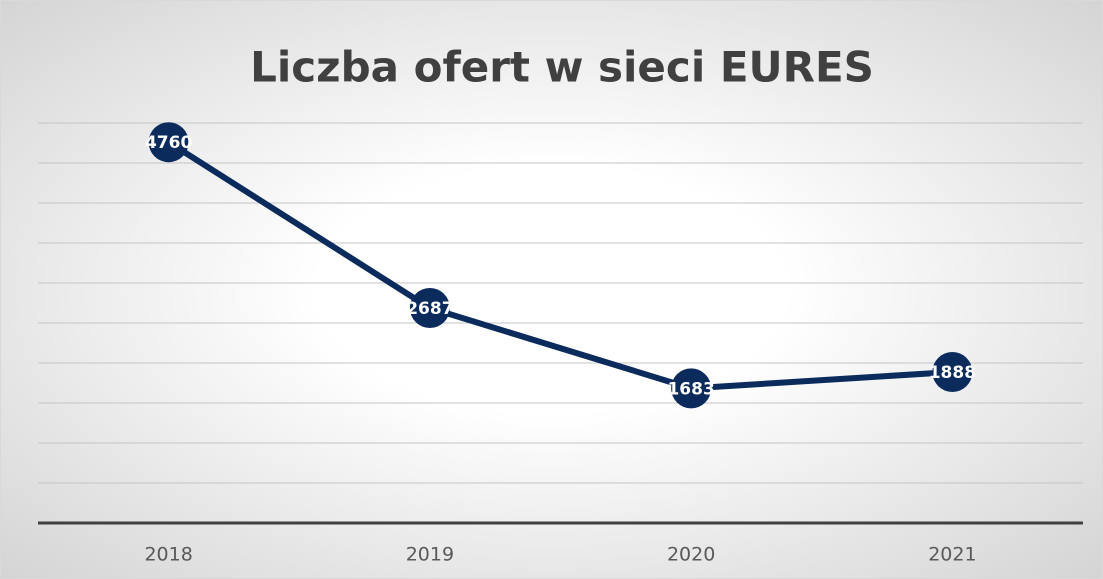 The image size is (1103, 579). I want to click on x-tick-label: 2019, so click(430, 555).